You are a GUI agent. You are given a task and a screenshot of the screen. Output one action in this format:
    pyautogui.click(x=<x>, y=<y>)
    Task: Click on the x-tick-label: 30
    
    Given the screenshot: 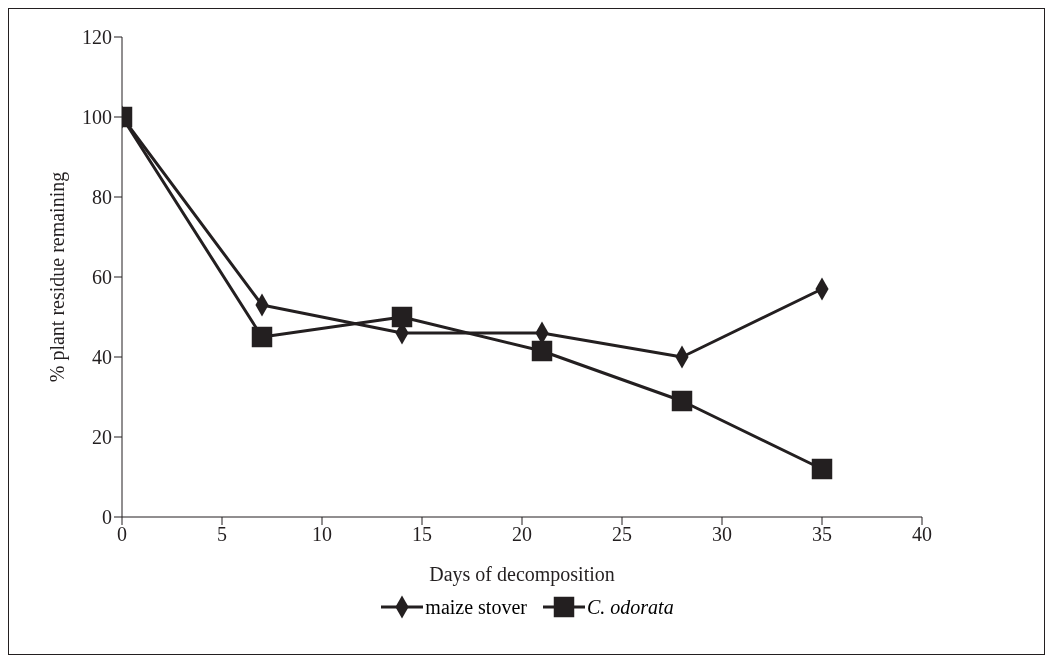 What is the action you would take?
    pyautogui.click(x=722, y=534)
    